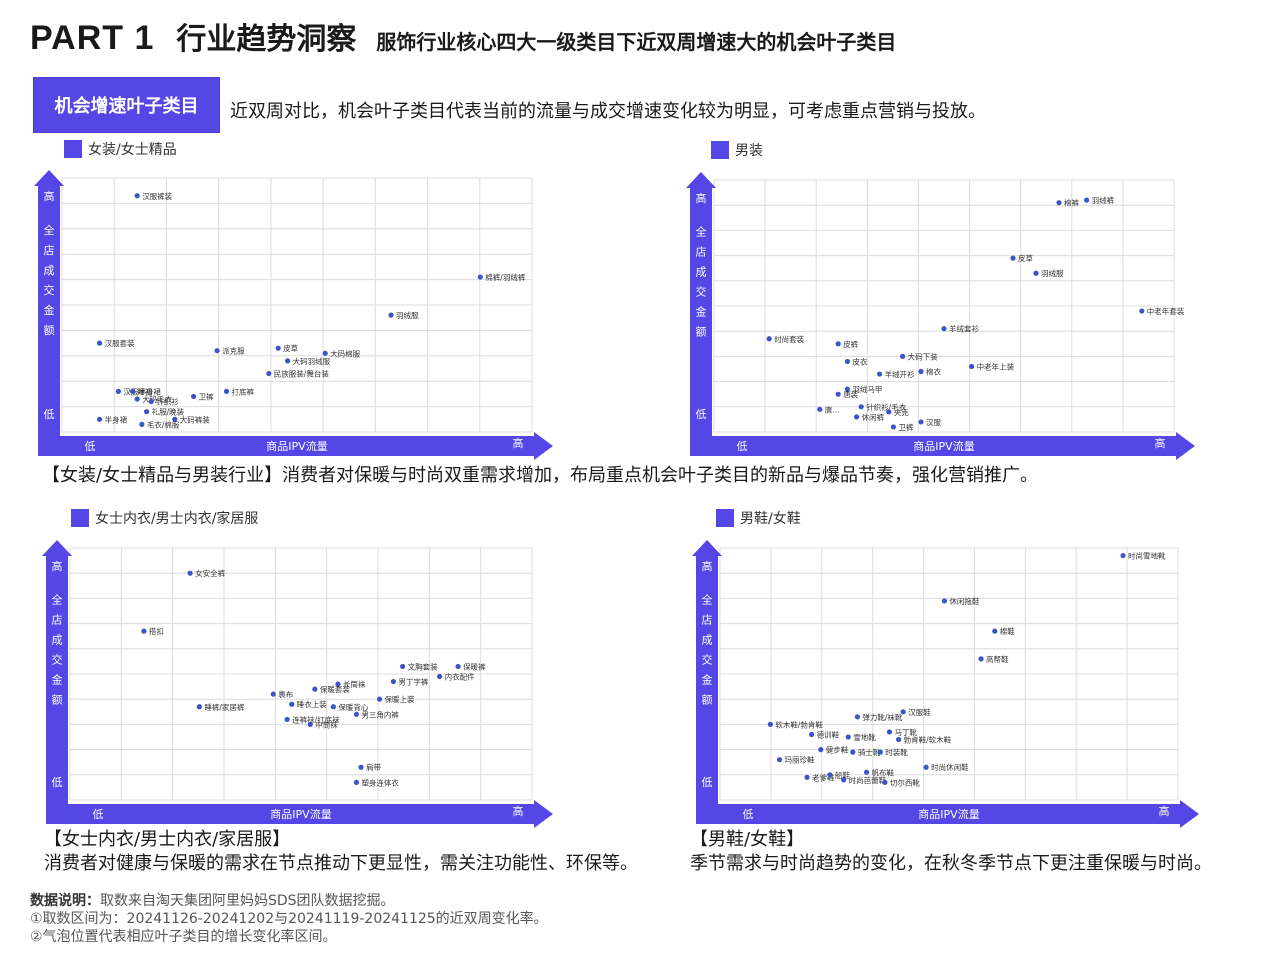  I want to click on data-label: 毛衣/棉服, so click(163, 424).